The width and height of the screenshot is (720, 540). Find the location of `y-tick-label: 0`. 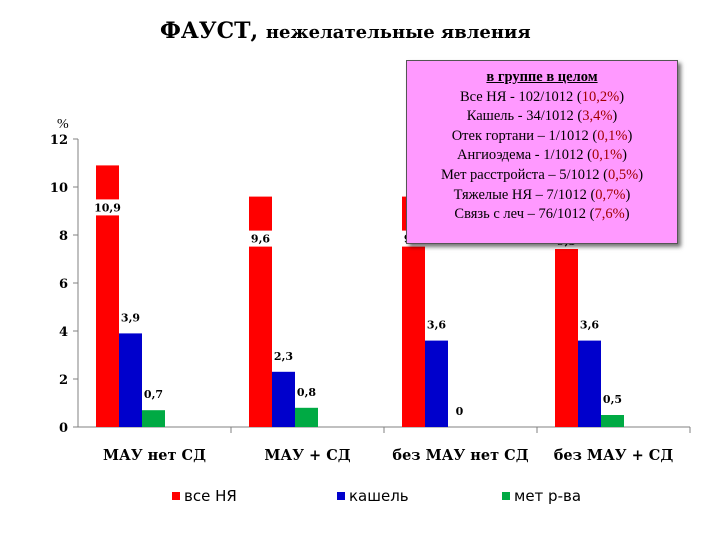

y-tick-label: 0 is located at coordinates (63, 428).